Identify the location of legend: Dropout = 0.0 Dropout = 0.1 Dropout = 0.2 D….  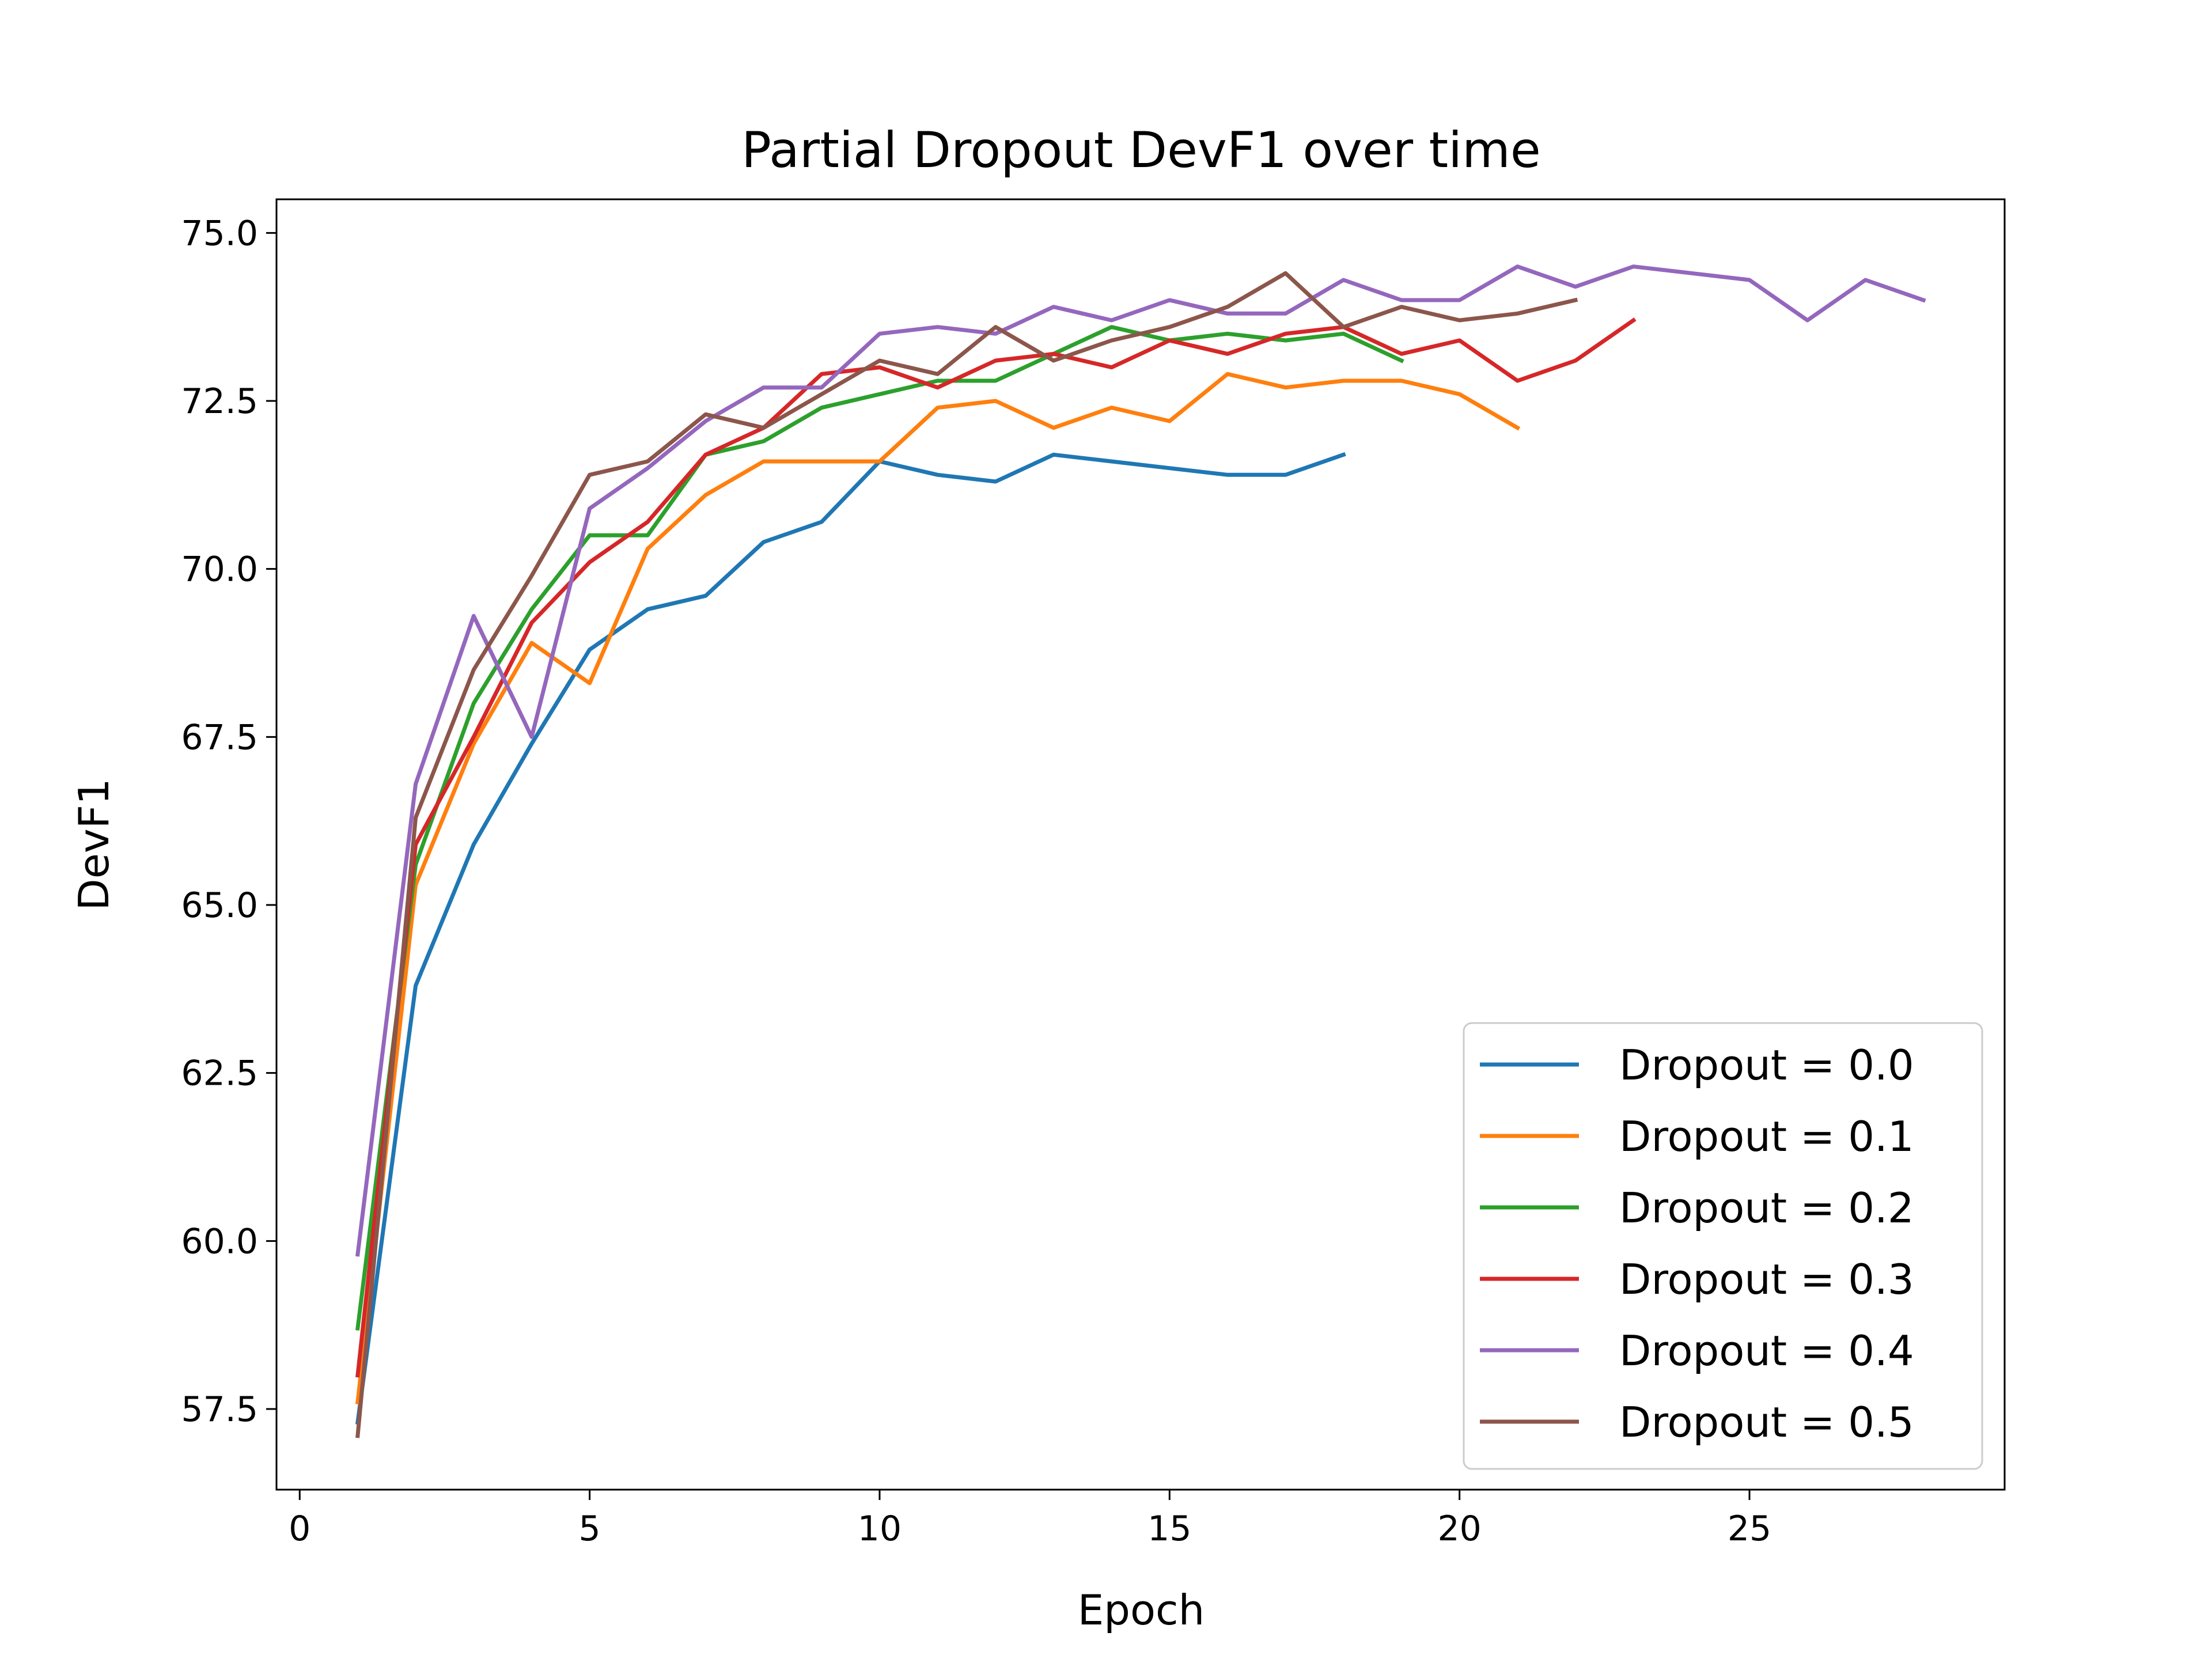
(1723, 1246).